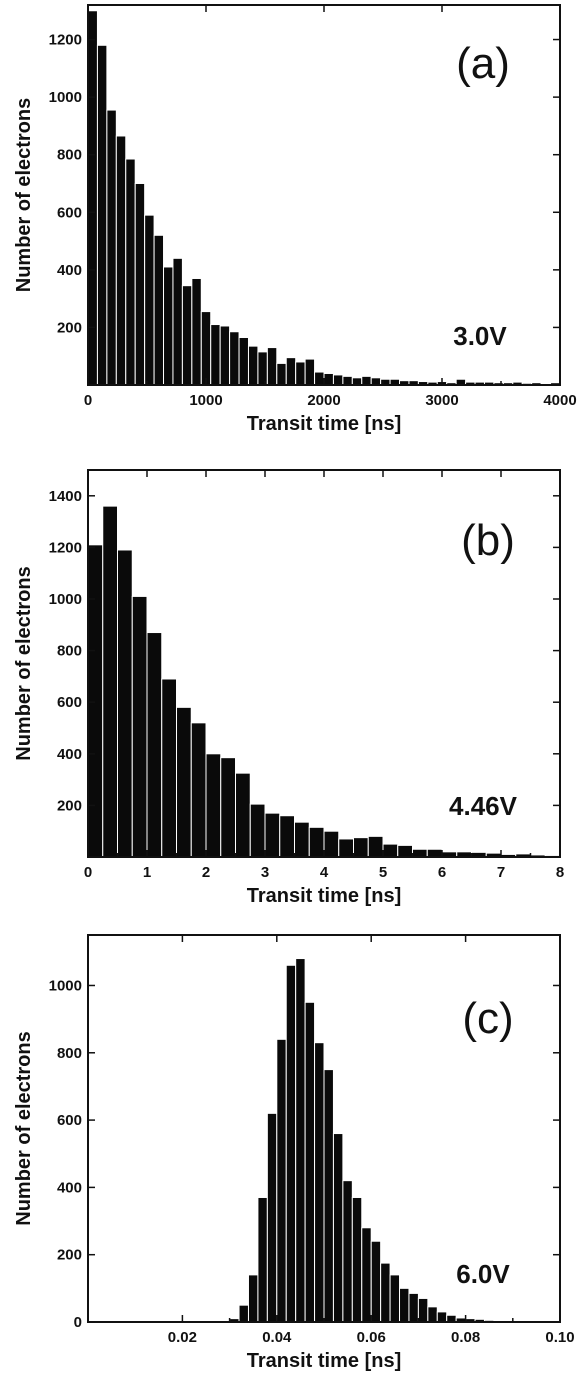 The image size is (582, 1382). What do you see at coordinates (560, 872) in the screenshot?
I see `x-tick-label: 8` at bounding box center [560, 872].